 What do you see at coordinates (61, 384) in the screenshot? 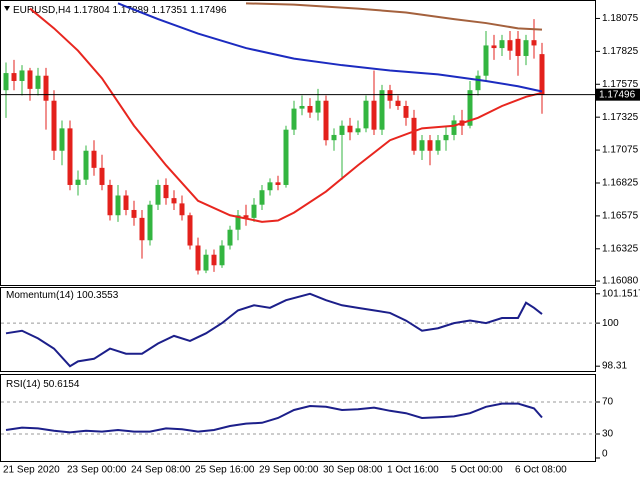
I see `indicator-value: 50.6154` at bounding box center [61, 384].